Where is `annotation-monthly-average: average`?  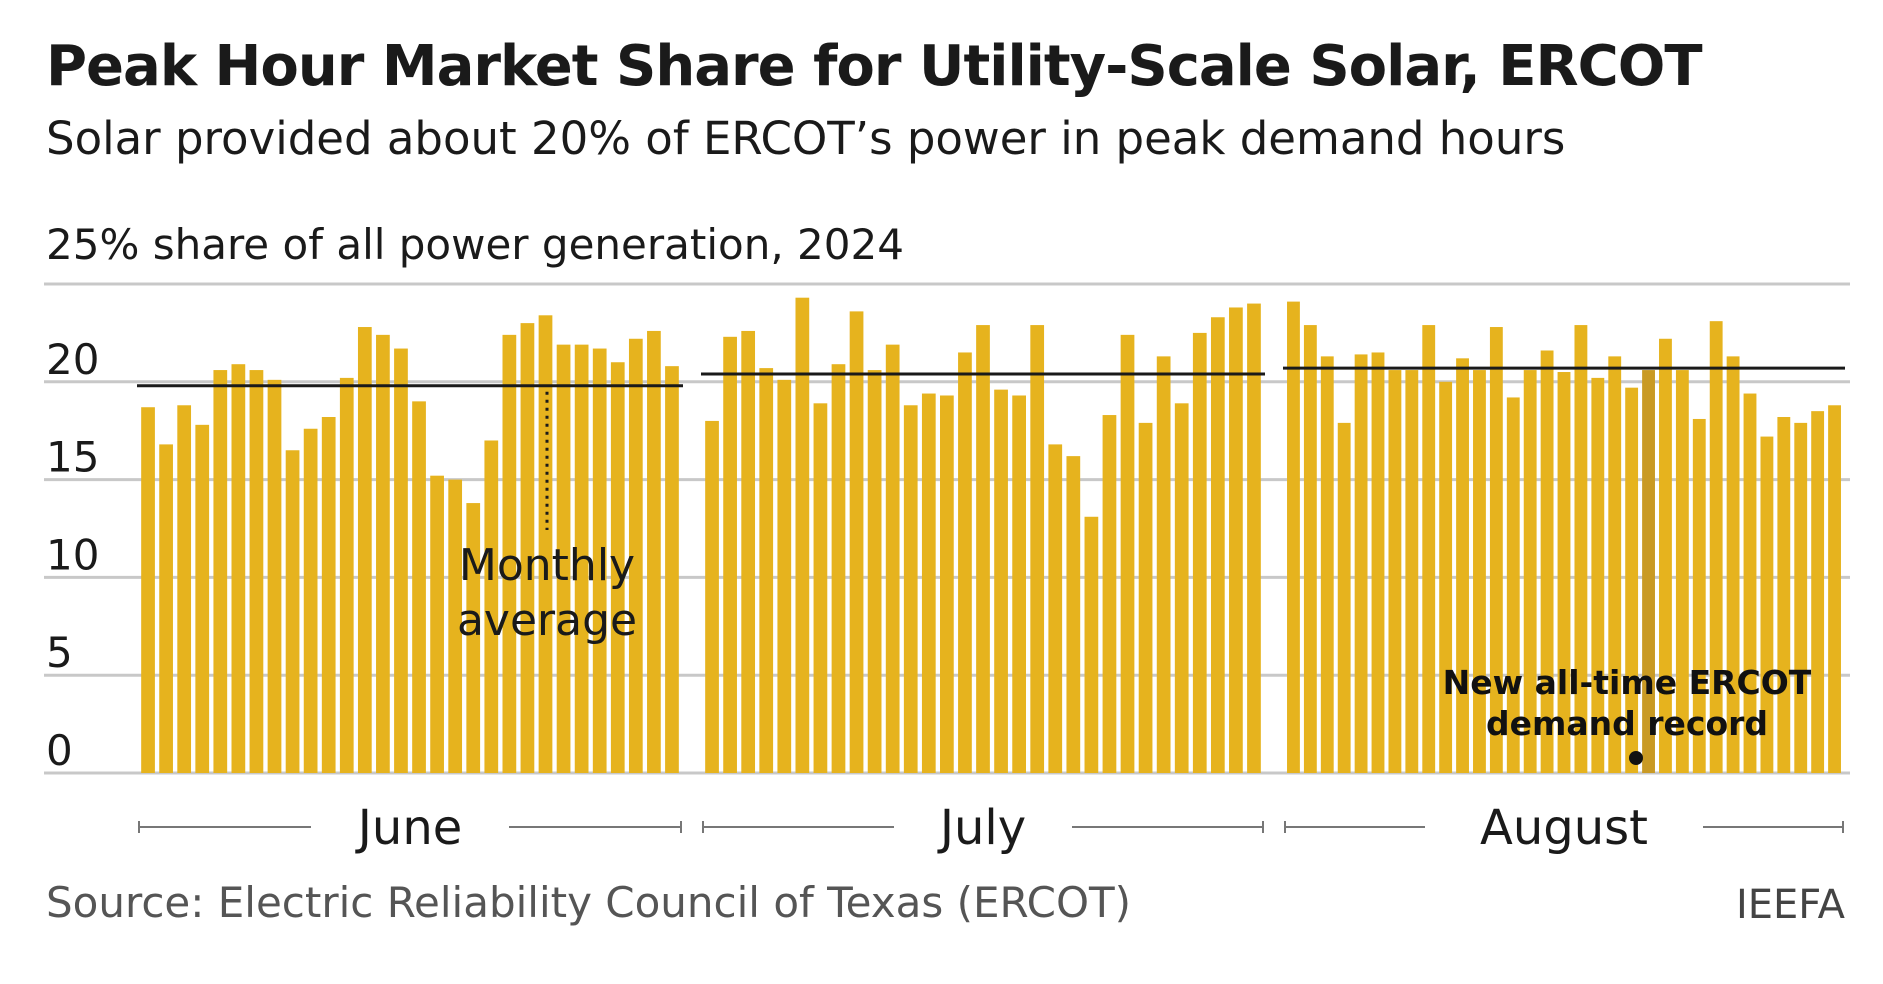
annotation-monthly-average: average is located at coordinates (547, 620).